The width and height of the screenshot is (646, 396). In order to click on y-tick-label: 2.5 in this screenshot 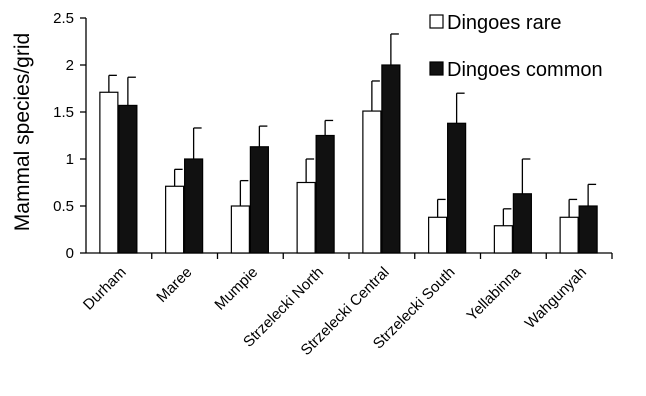, I will do `click(63, 18)`.